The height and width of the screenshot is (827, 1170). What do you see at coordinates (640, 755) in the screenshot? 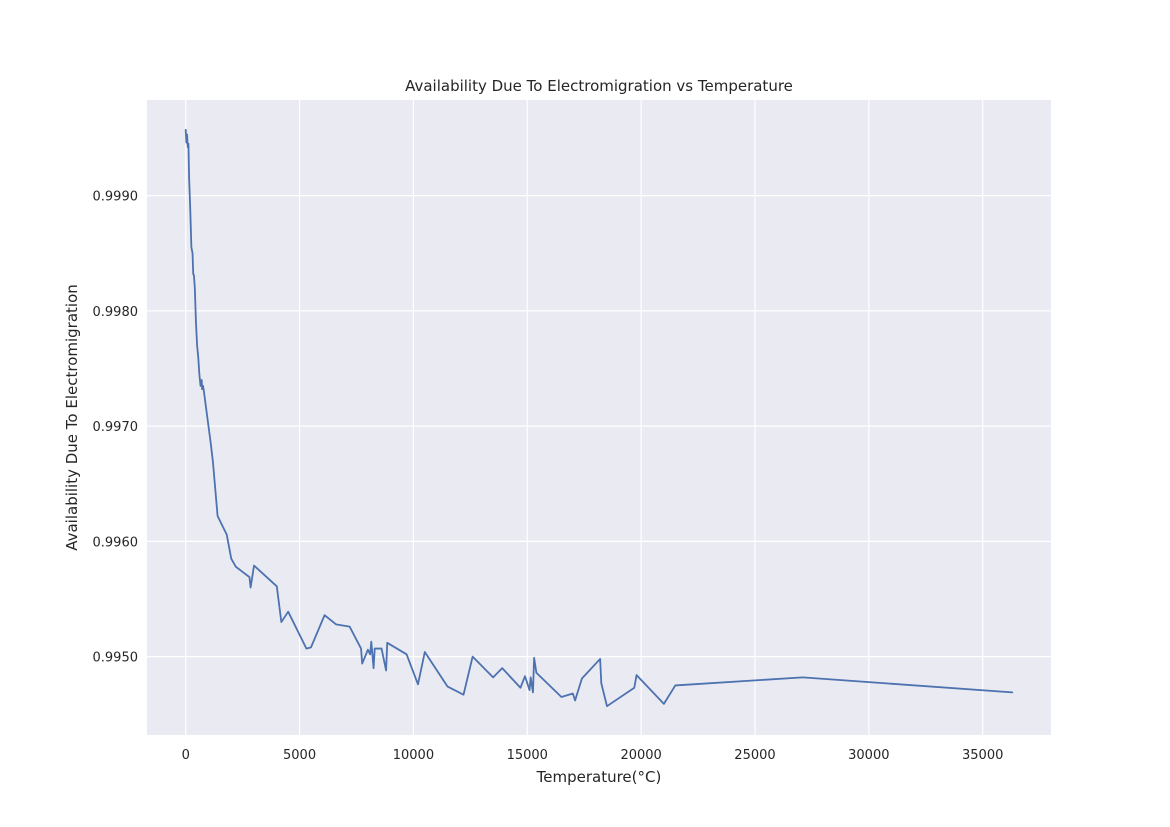
I see `x-tick-label: 20000` at bounding box center [640, 755].